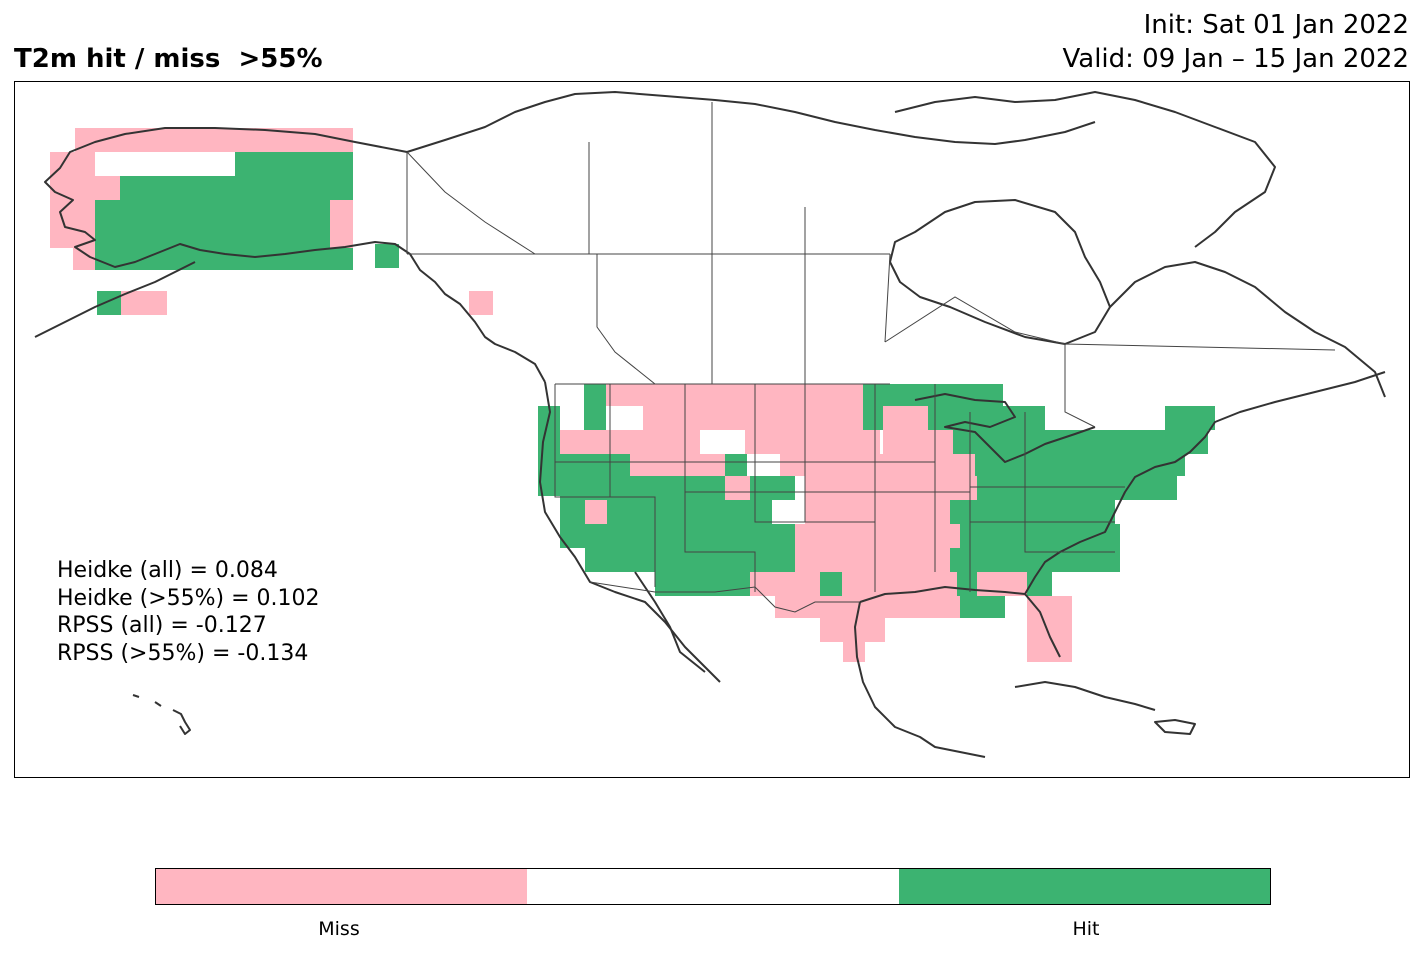 This screenshot has width=1425, height=956. I want to click on rpss-55-score: RPSS (>55%) = -0.134, so click(183, 653).